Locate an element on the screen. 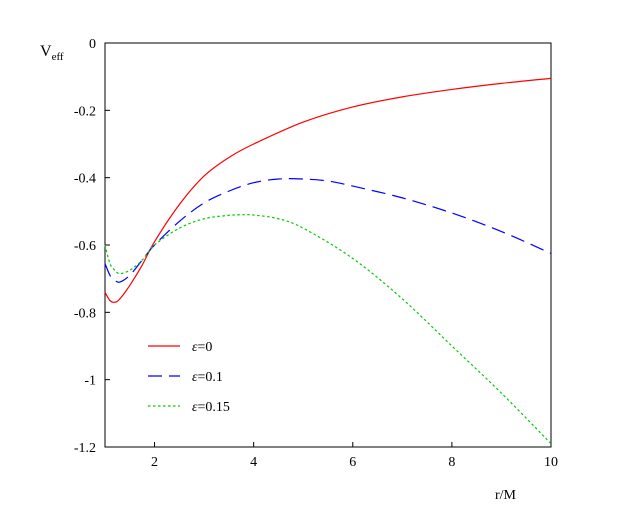 Image resolution: width=623 pixels, height=527 pixels. y-tick-label: -0.6 is located at coordinates (85, 246).